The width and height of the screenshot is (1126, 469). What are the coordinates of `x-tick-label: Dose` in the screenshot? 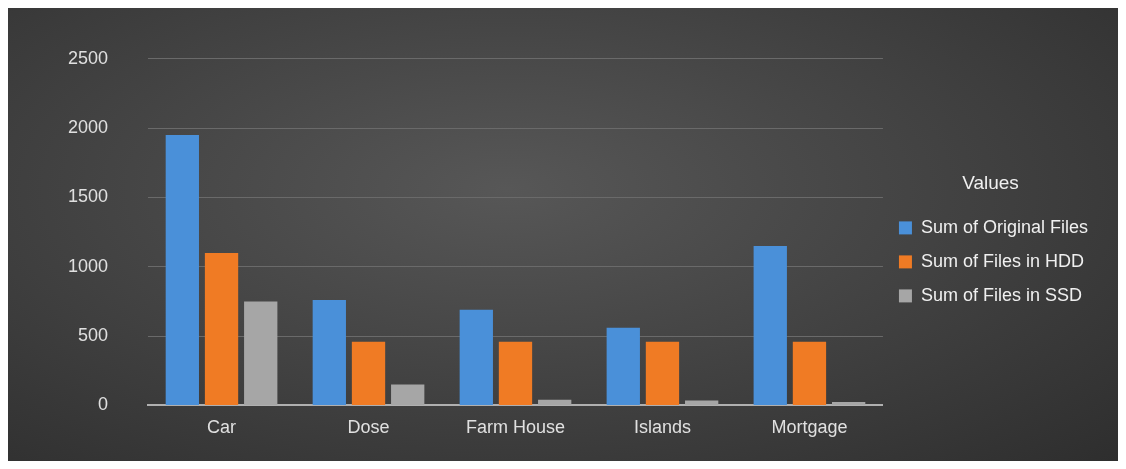 It's located at (368, 427).